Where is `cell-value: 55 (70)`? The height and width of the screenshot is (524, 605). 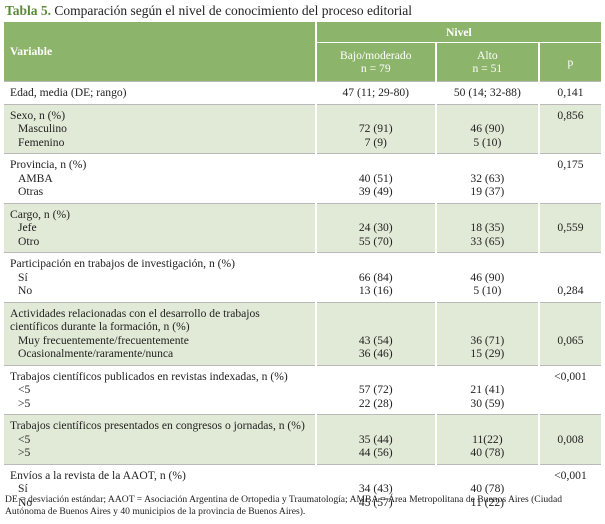
cell-value: 55 (70) is located at coordinates (375, 241).